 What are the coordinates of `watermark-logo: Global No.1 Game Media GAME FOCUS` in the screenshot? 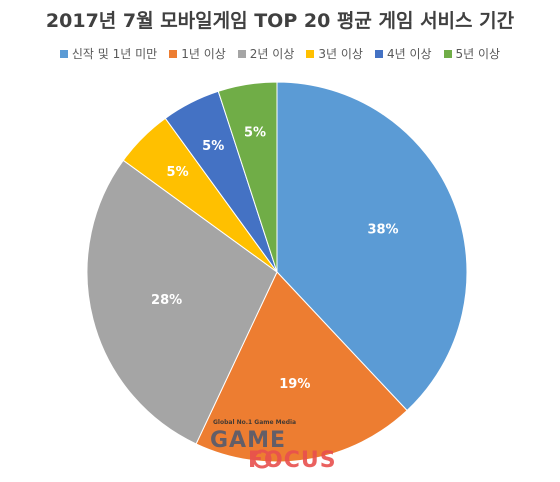 It's located at (273, 446).